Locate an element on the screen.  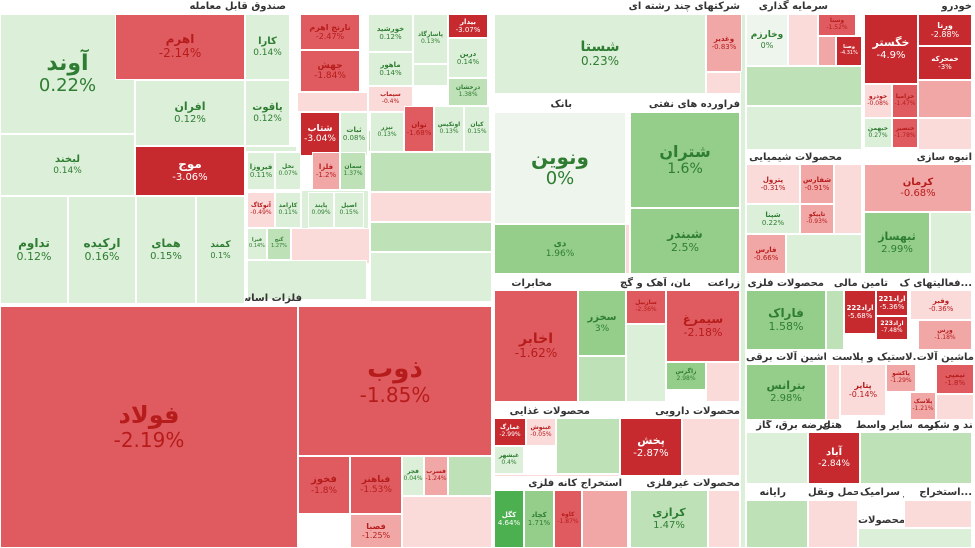
stock-tile: خورشید 0.12% is located at coordinates (390, 33).